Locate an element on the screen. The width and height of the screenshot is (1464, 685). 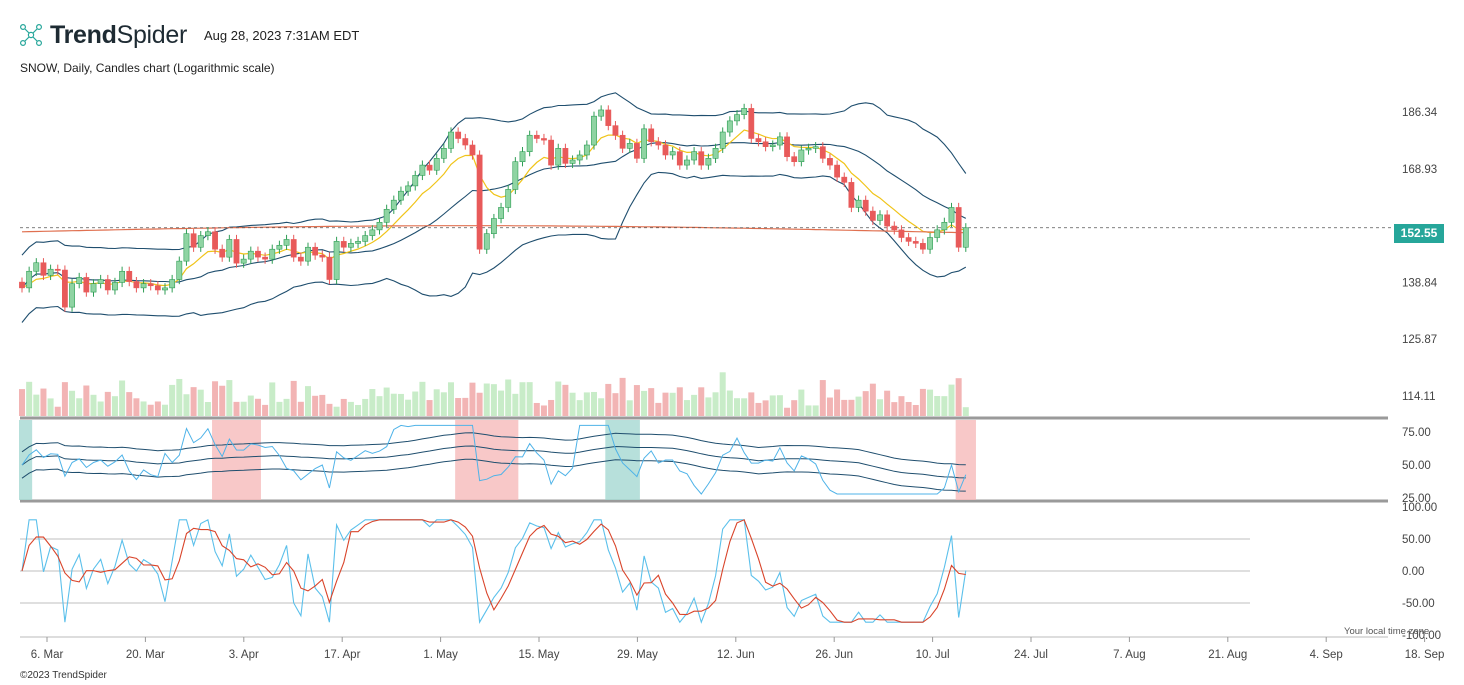
copyright: ©2023 TrendSpider is located at coordinates (63, 675).